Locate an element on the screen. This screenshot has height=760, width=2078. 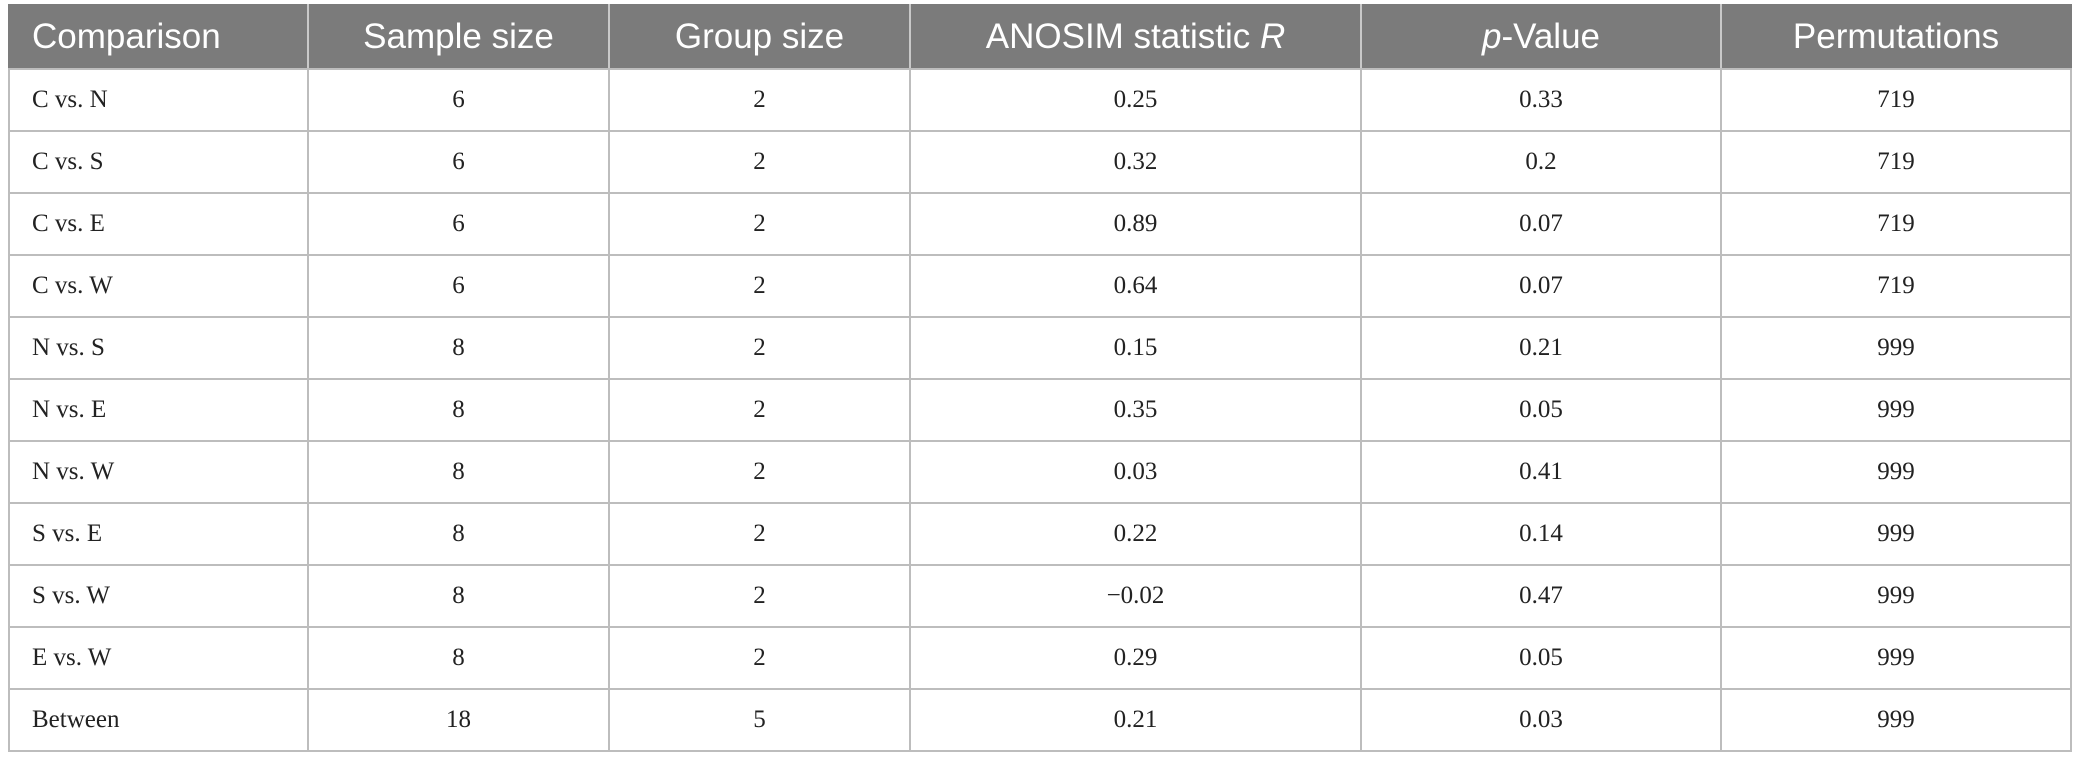
header-permutations-label: Permutations is located at coordinates (1896, 36).